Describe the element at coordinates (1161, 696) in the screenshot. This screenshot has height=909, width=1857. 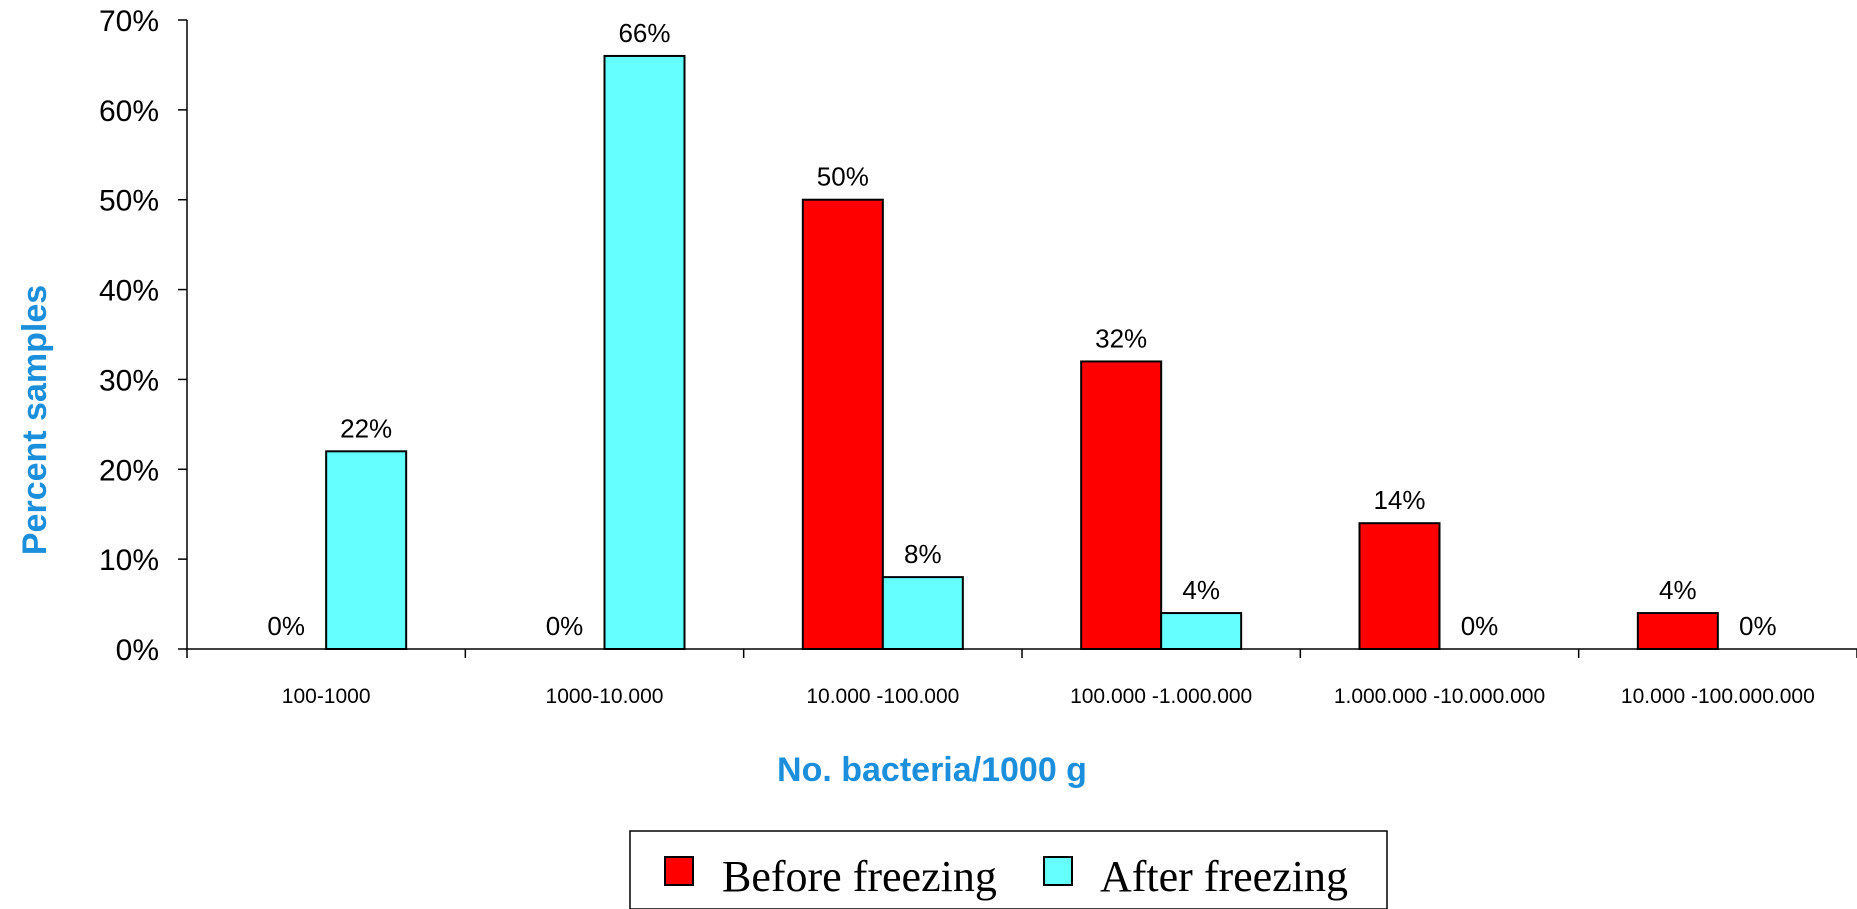
I see `x-tick-label: 100.000 -1.000.000` at that location.